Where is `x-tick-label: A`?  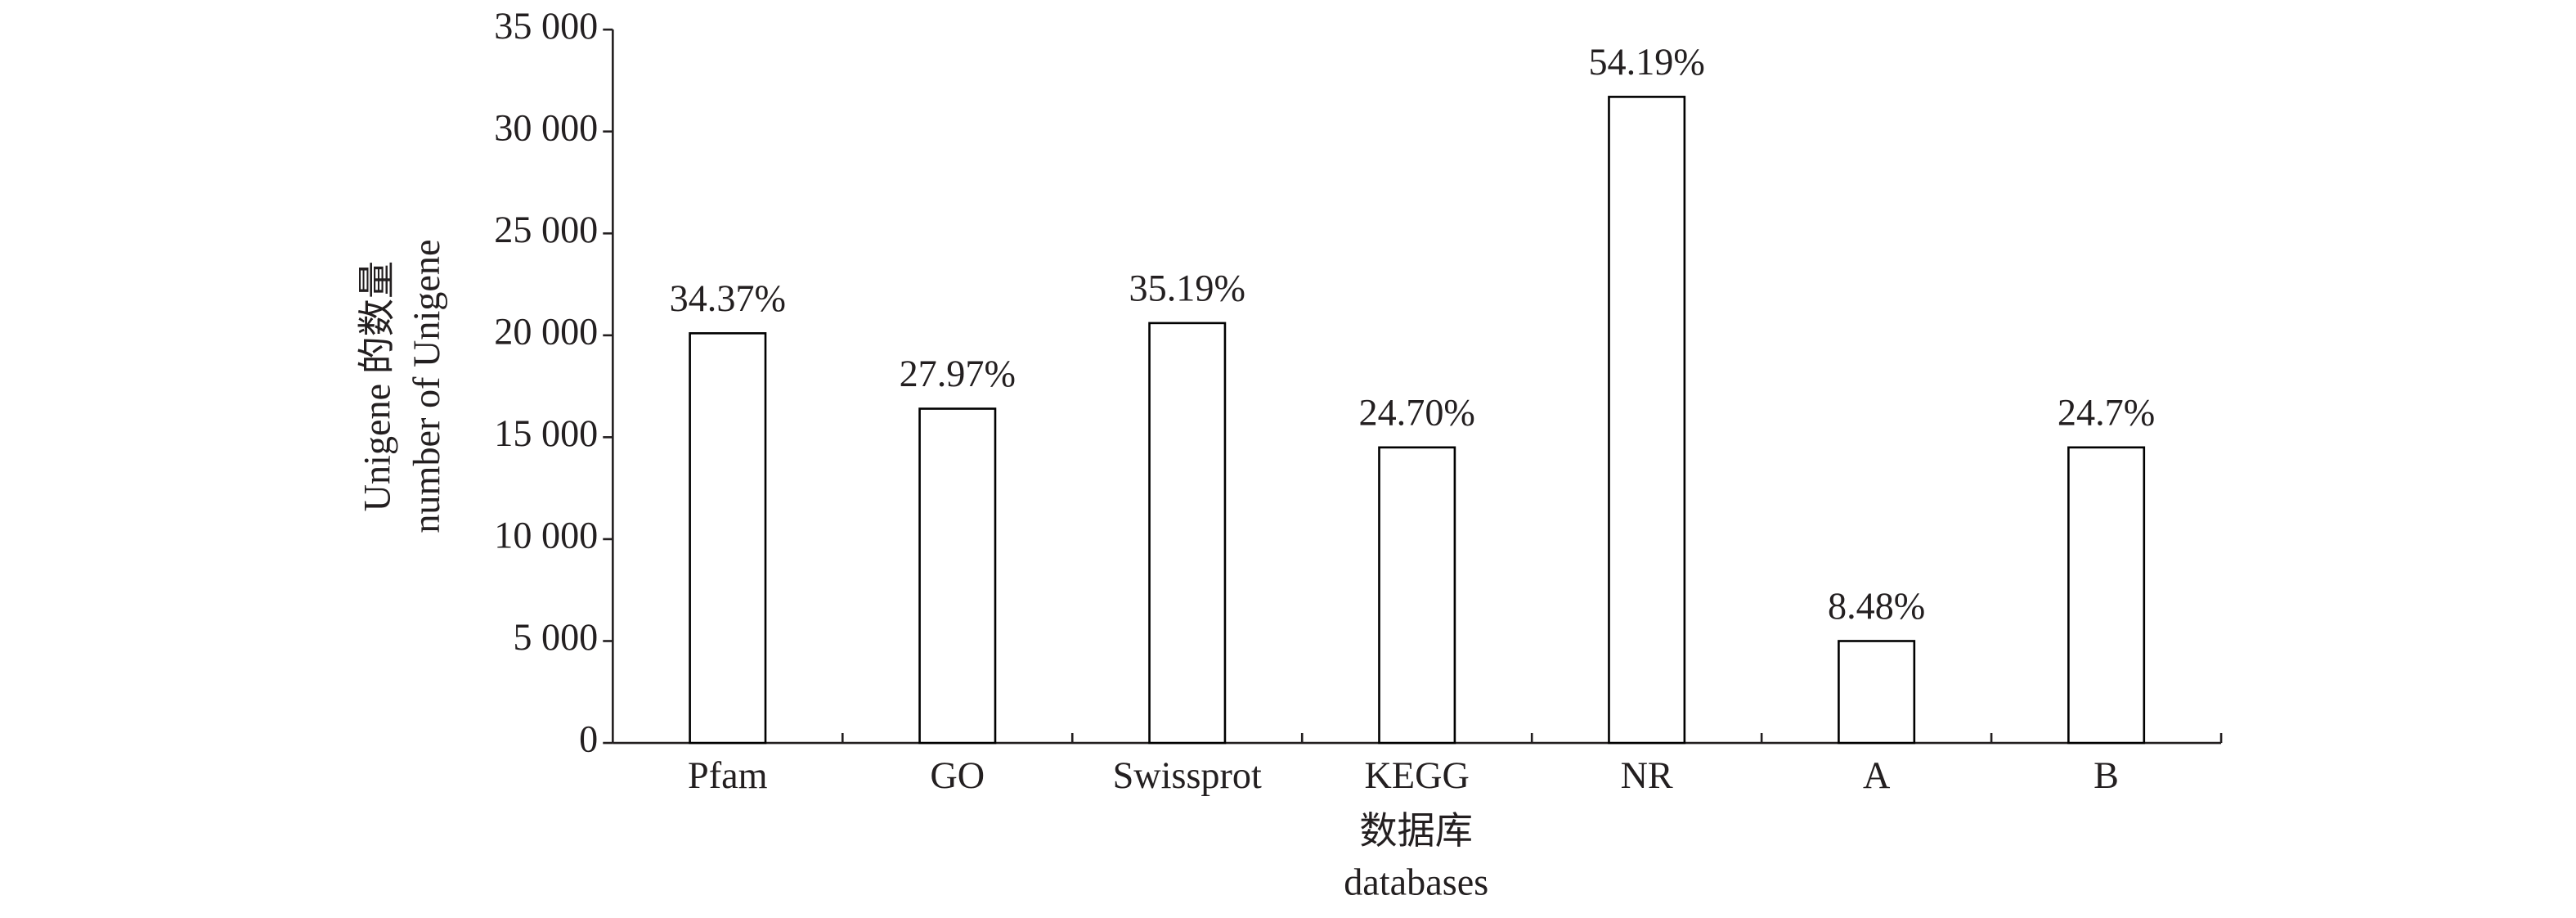 x-tick-label: A is located at coordinates (1877, 775).